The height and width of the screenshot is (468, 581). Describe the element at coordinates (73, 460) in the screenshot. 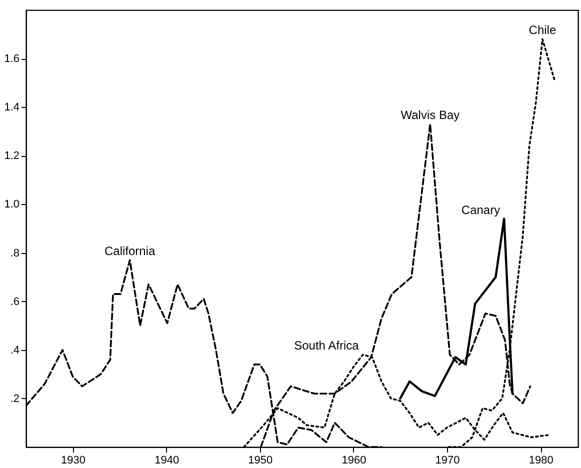

I see `x-tick-label: 1930` at that location.